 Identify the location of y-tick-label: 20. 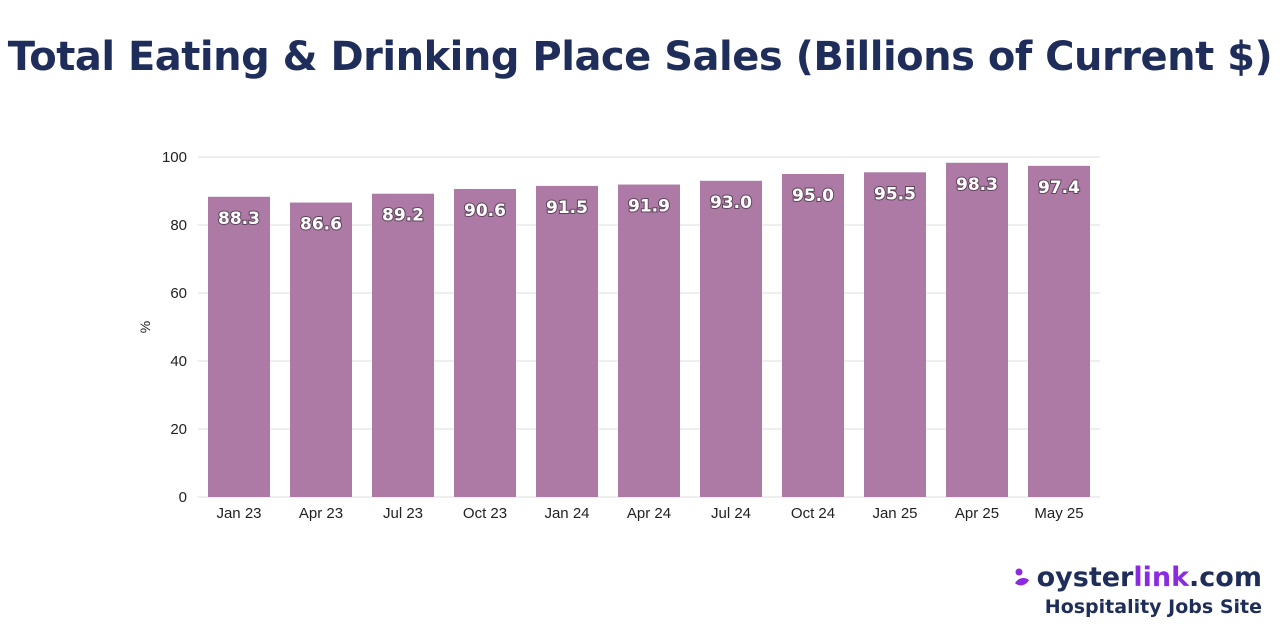
(178, 429).